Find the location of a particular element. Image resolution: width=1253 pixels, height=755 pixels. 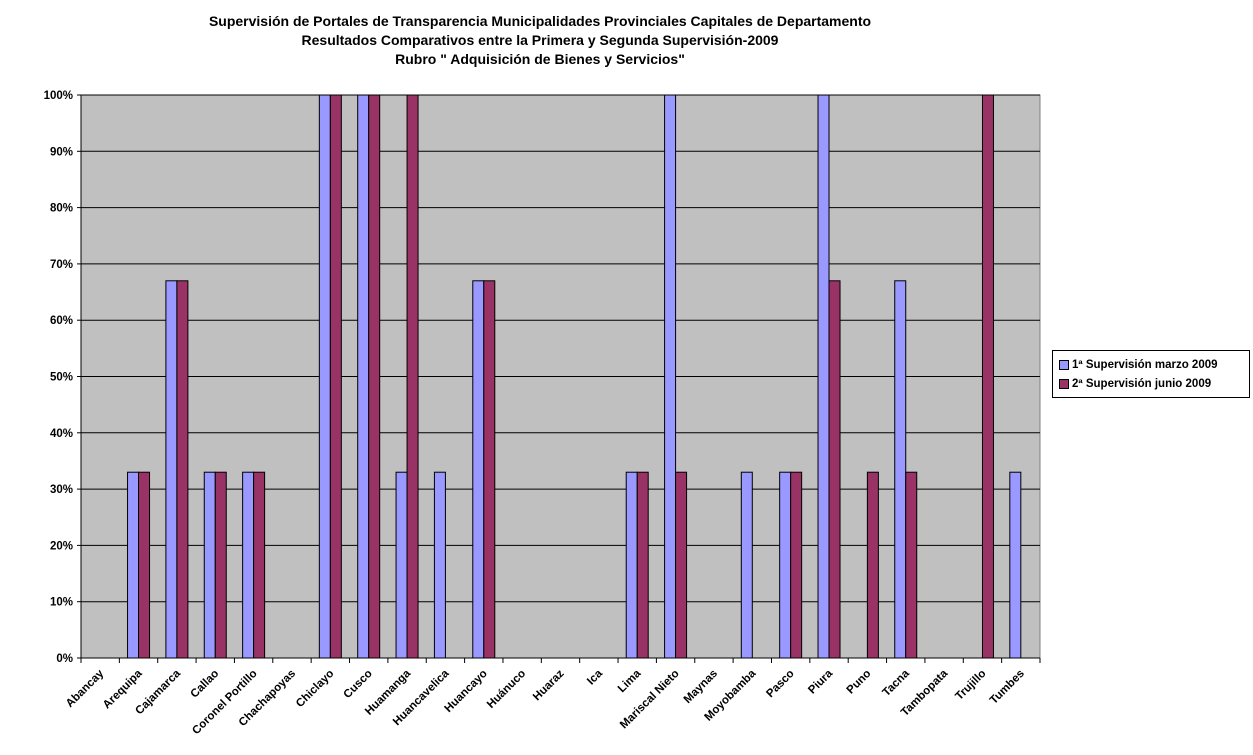

x-tick-label: Tumbes is located at coordinates (1007, 687).